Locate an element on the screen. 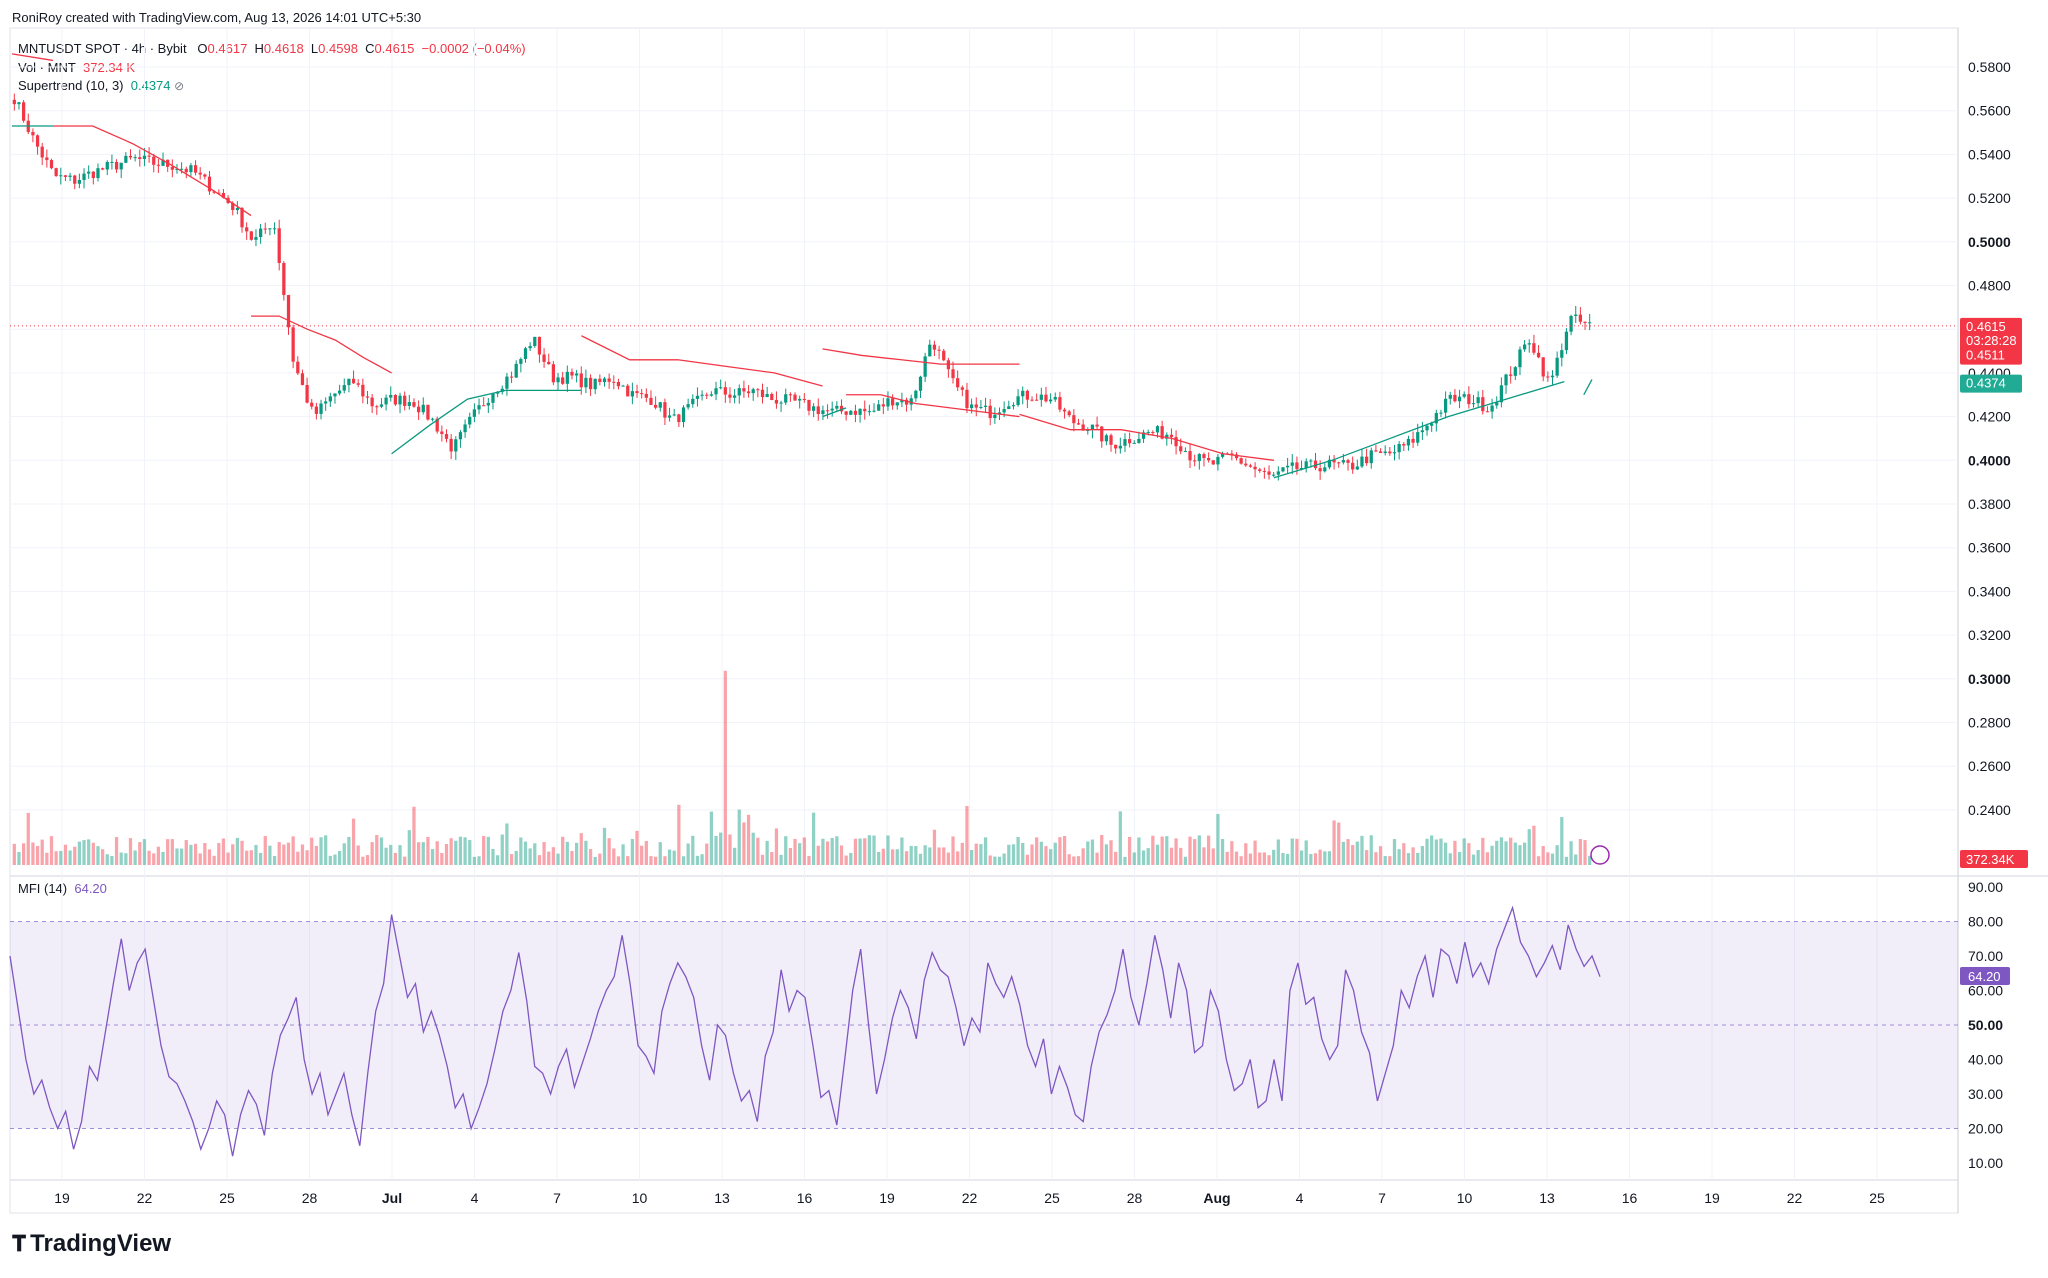 The image size is (2048, 1278). price-tick-label: 0.3200 is located at coordinates (1989, 635).